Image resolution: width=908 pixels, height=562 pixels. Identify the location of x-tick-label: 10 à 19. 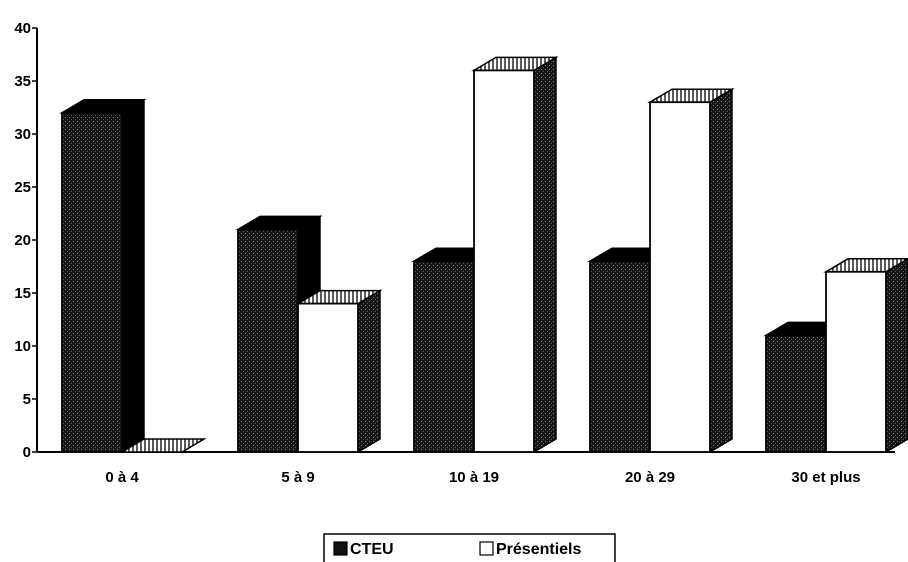
(474, 477).